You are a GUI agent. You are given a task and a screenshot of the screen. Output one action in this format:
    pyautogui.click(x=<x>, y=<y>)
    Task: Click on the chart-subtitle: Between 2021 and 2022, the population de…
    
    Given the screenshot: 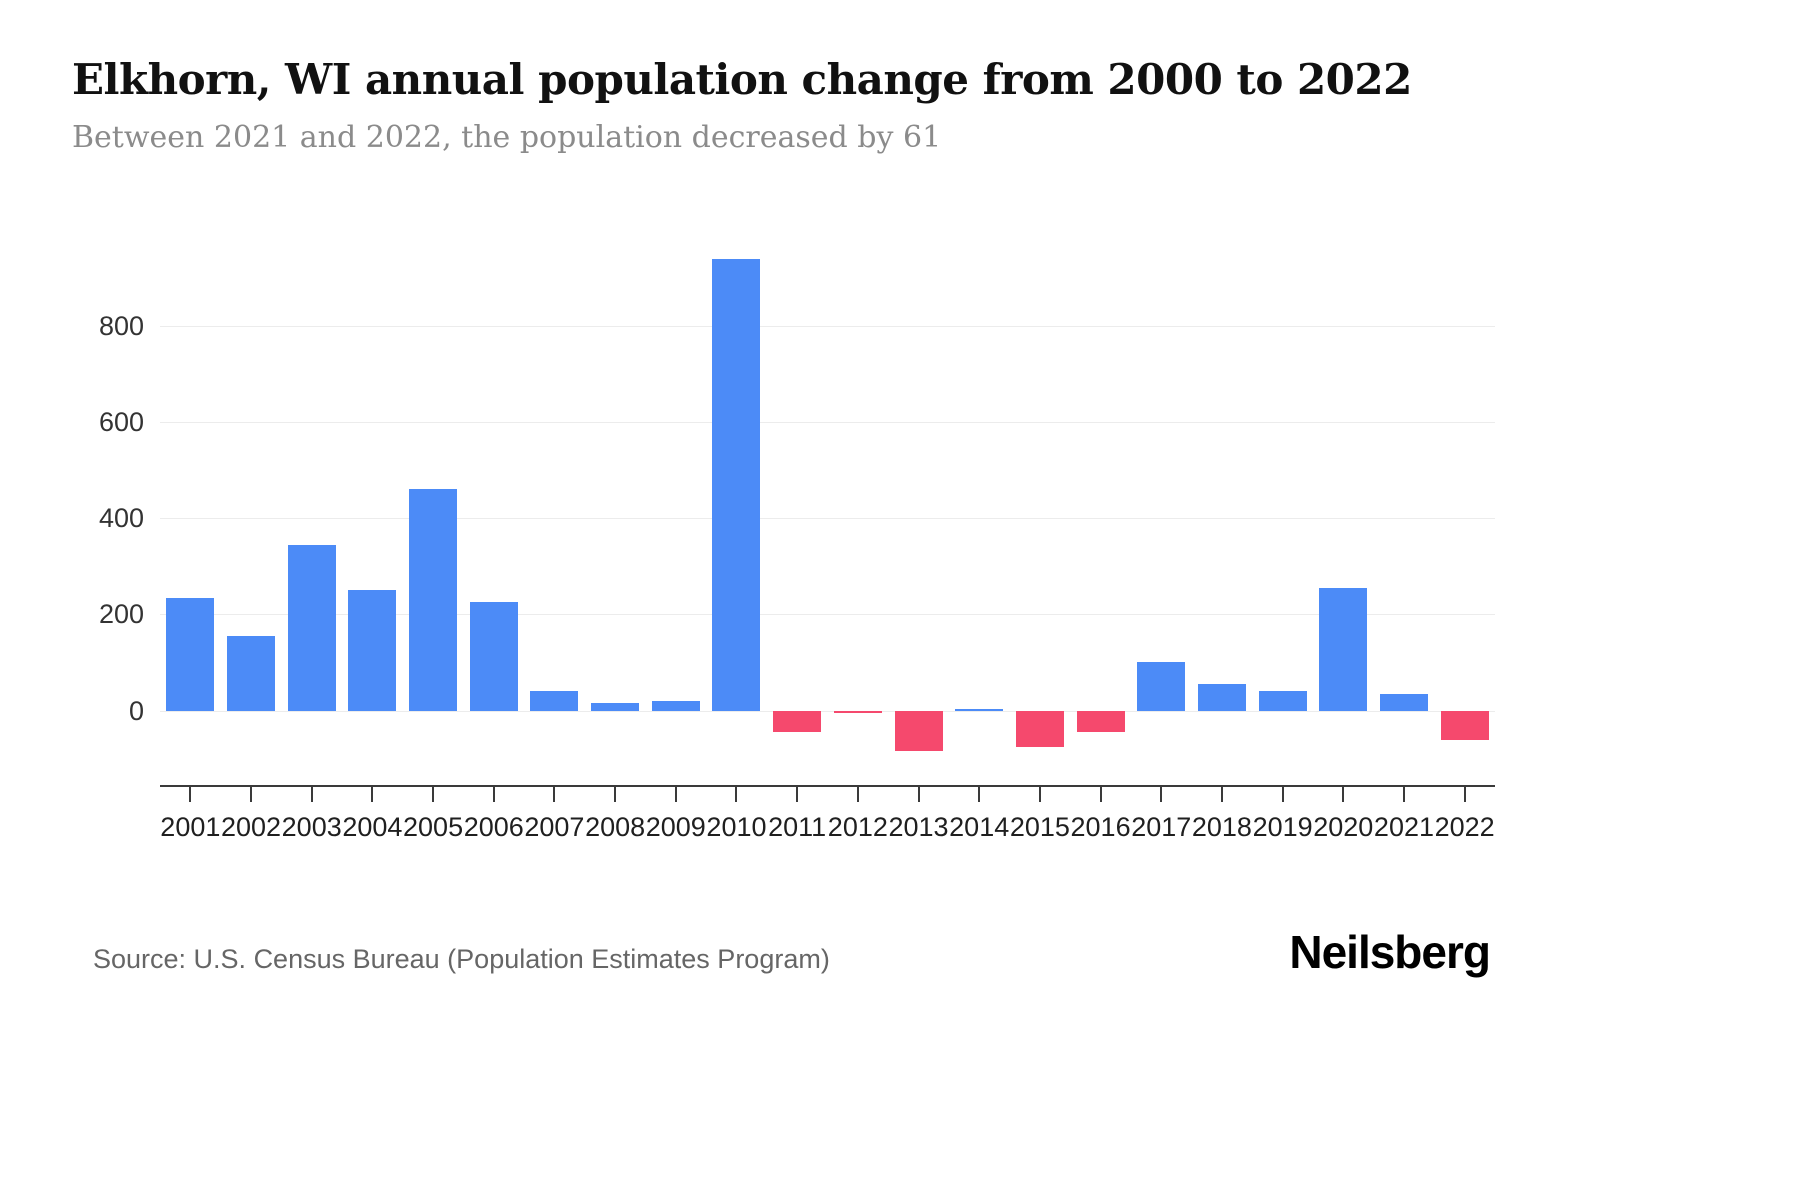 What is the action you would take?
    pyautogui.click(x=507, y=137)
    